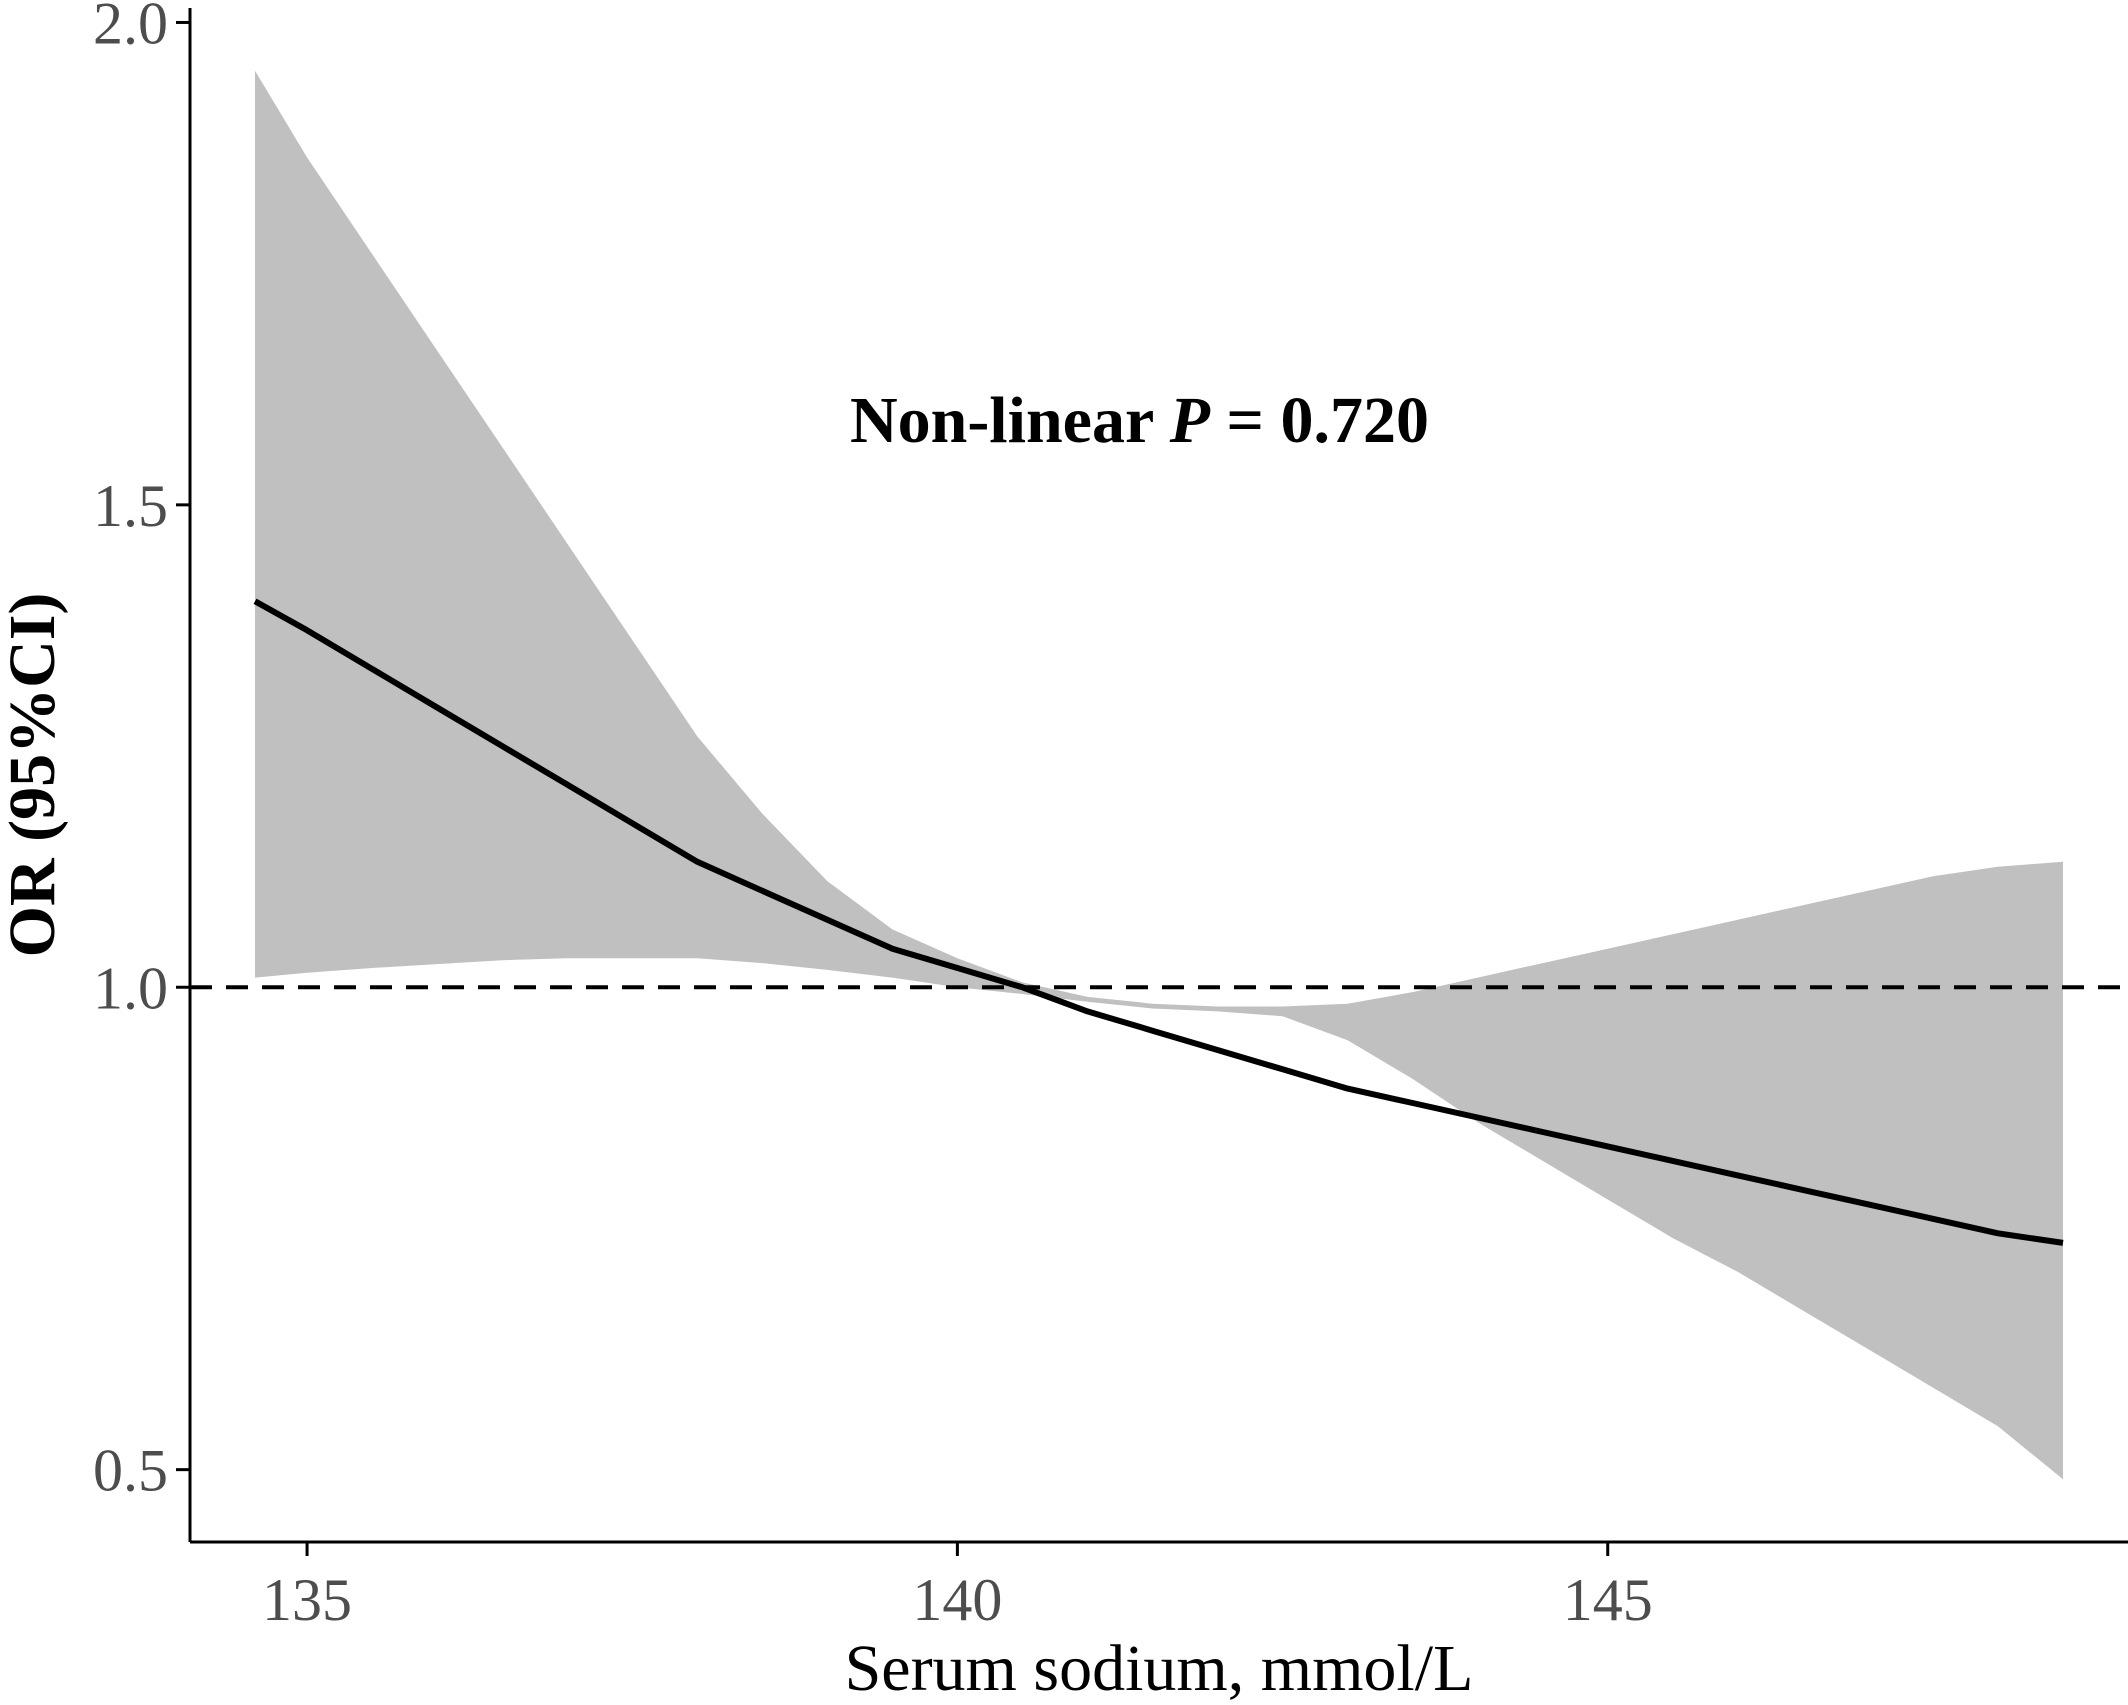 Image resolution: width=2128 pixels, height=1705 pixels. Describe the element at coordinates (1190, 420) in the screenshot. I see `annotation-p-symbol: P` at that location.